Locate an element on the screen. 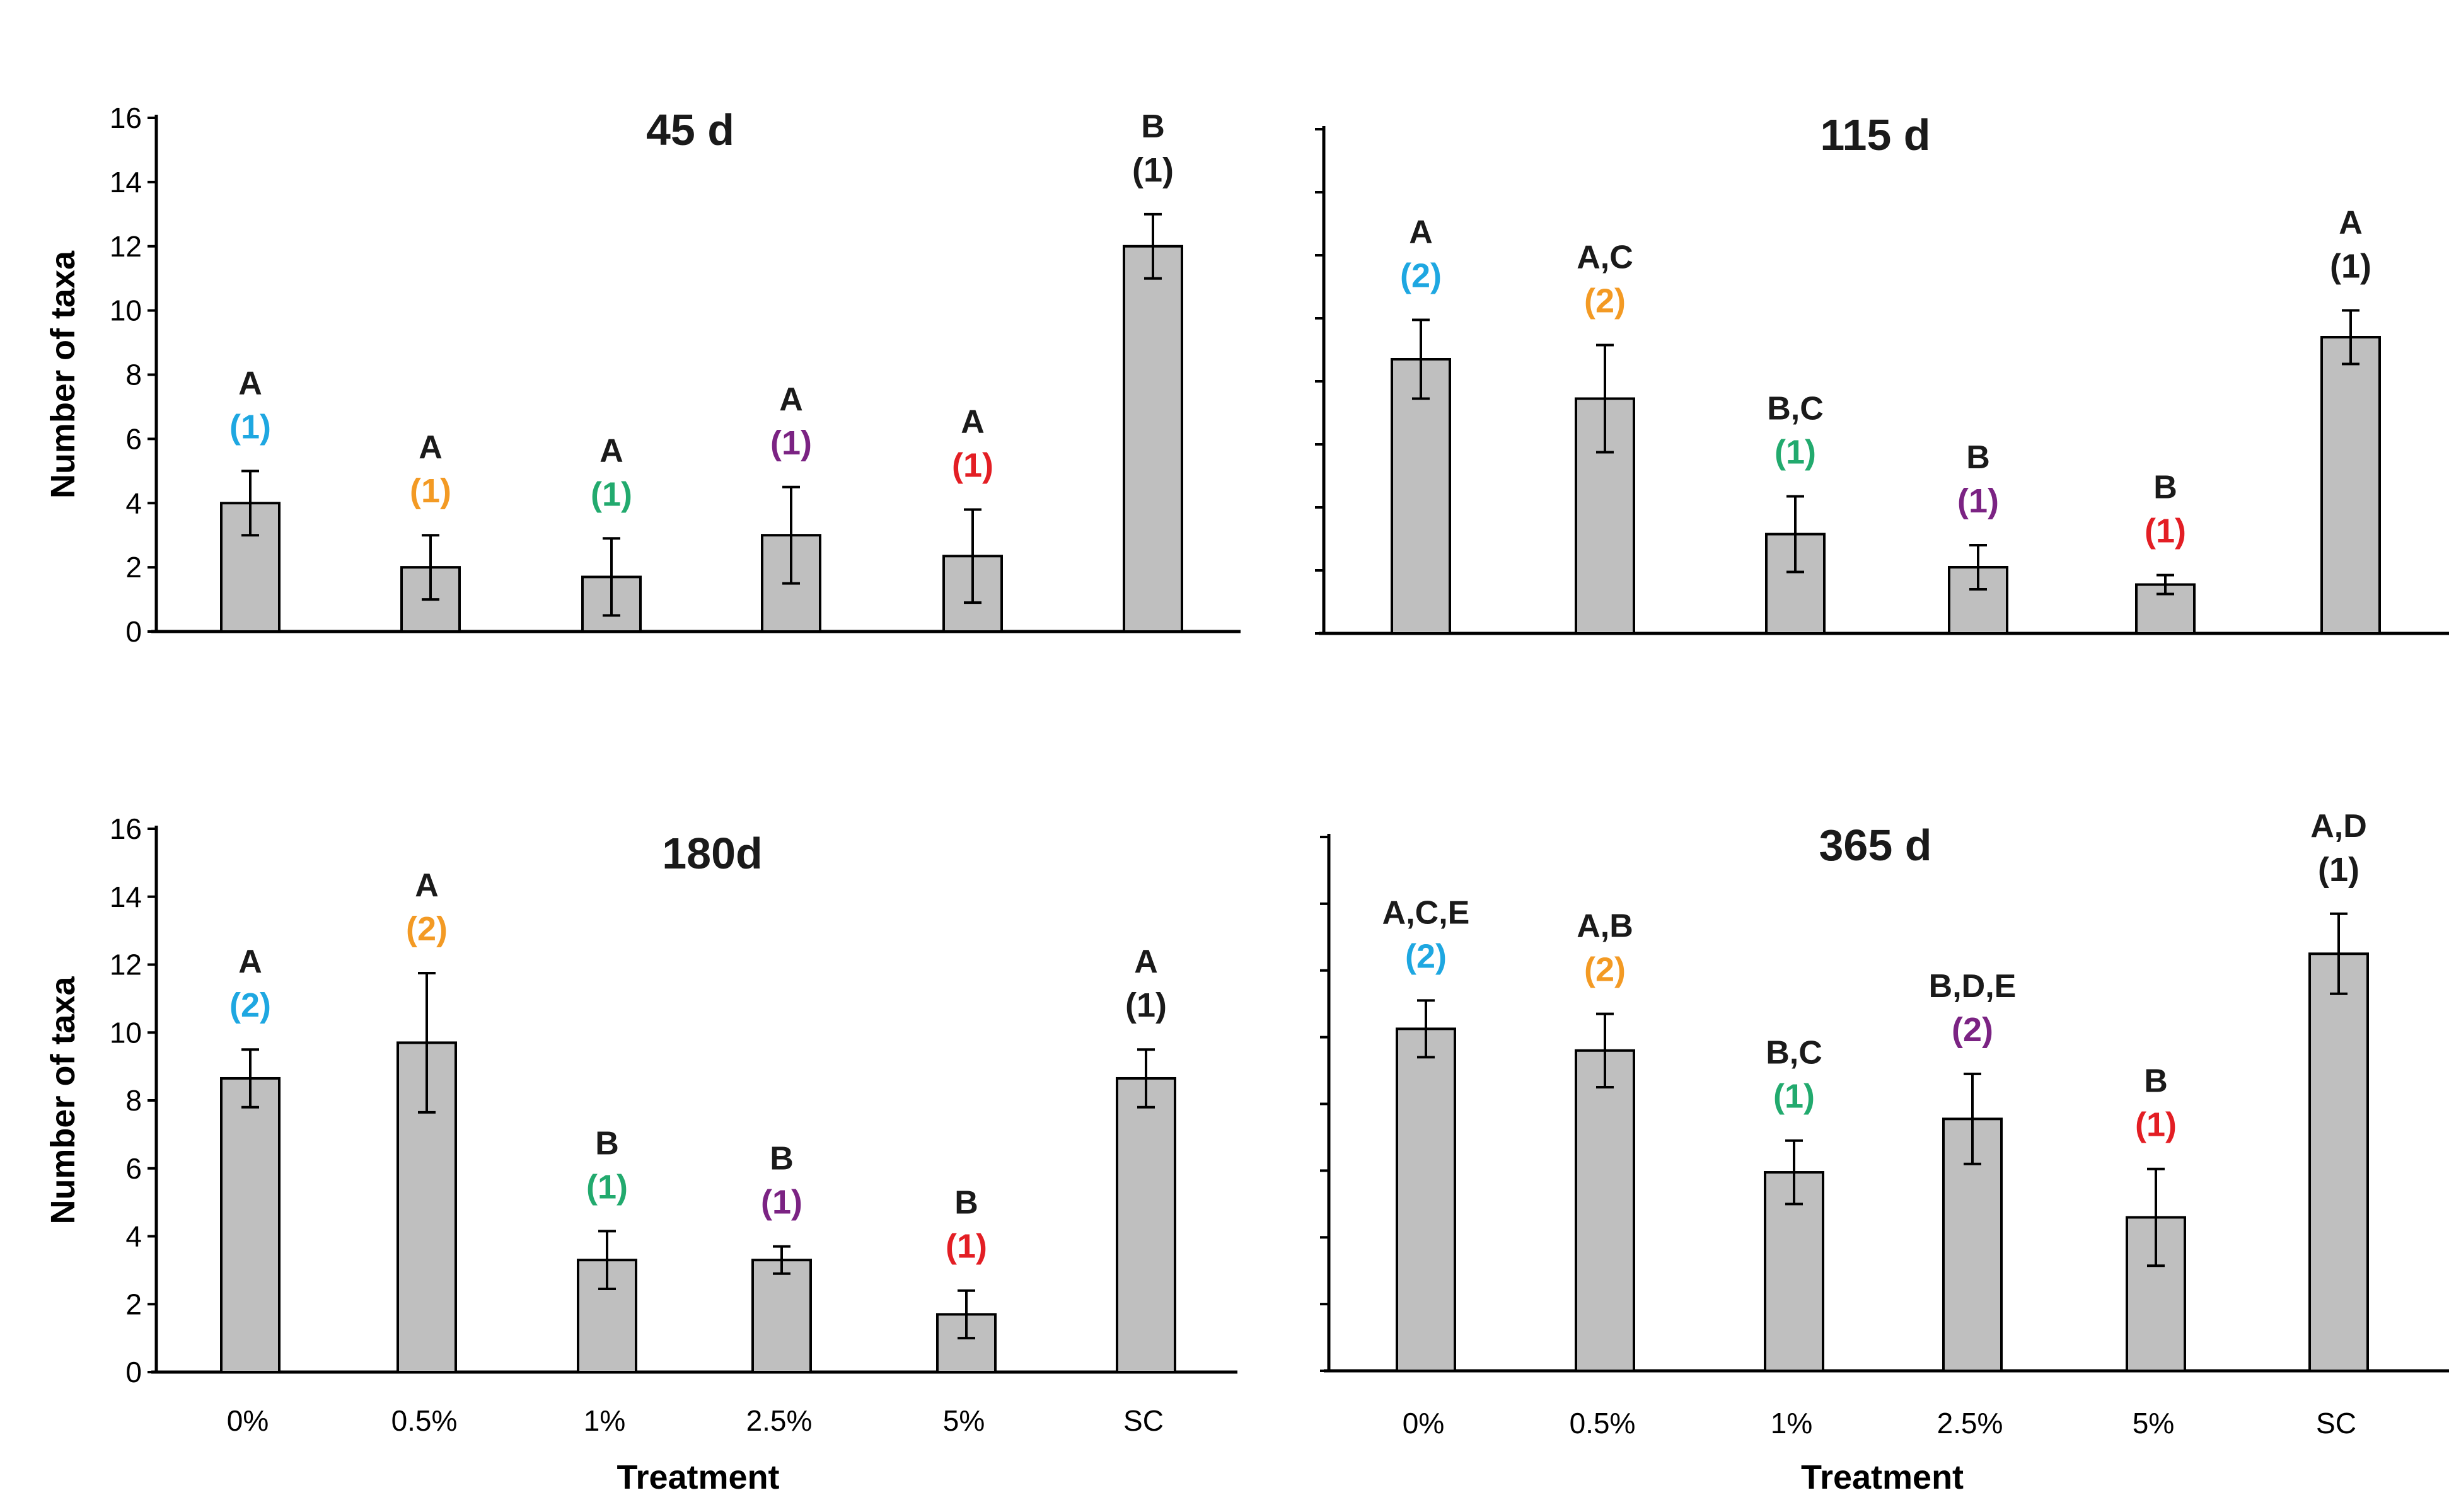  panel-title: 115 d is located at coordinates (1875, 134).